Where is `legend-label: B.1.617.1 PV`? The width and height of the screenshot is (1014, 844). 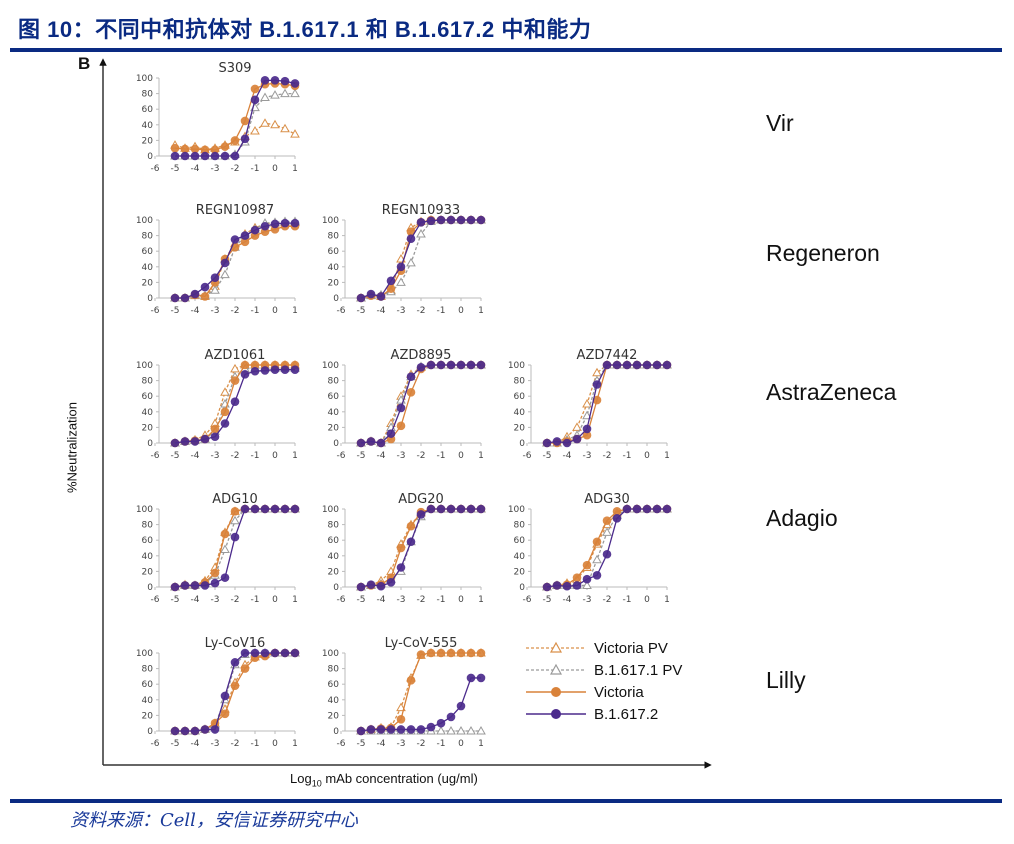 legend-label: B.1.617.1 PV is located at coordinates (638, 670).